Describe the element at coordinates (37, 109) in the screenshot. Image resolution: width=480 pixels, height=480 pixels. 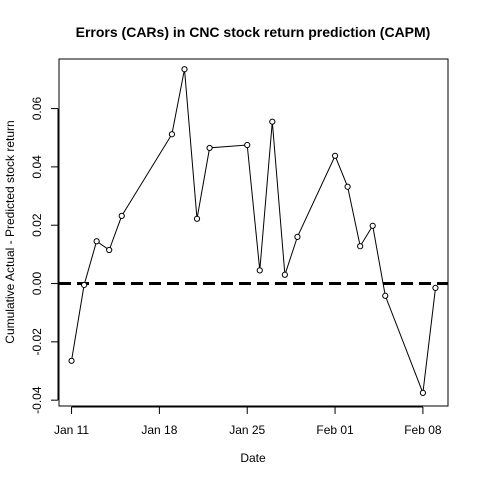
I see `y-tick-label: 0.06` at that location.